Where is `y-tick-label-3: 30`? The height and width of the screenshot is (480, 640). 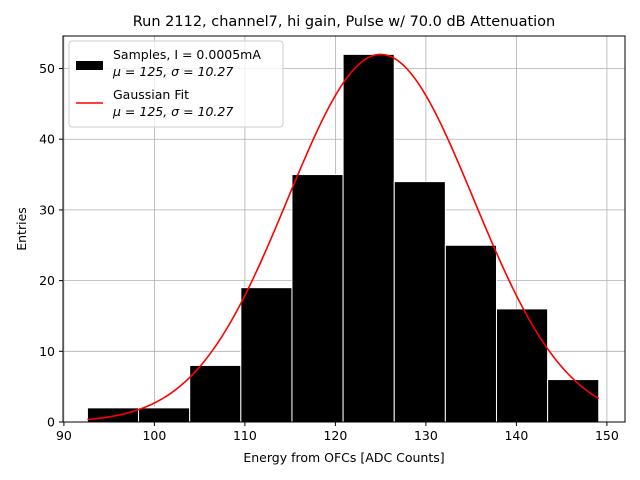
y-tick-label-3: 30 is located at coordinates (47, 209).